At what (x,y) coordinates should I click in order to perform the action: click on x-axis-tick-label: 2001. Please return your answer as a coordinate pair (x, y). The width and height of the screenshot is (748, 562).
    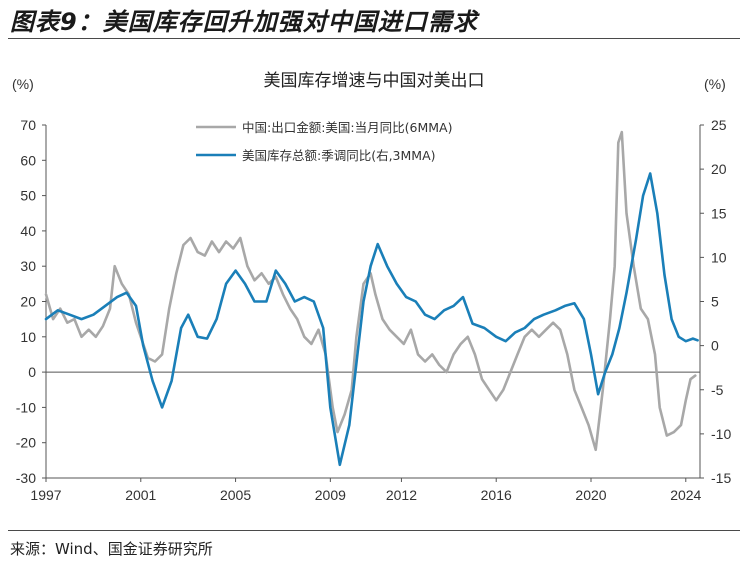
    Looking at the image, I should click on (140, 495).